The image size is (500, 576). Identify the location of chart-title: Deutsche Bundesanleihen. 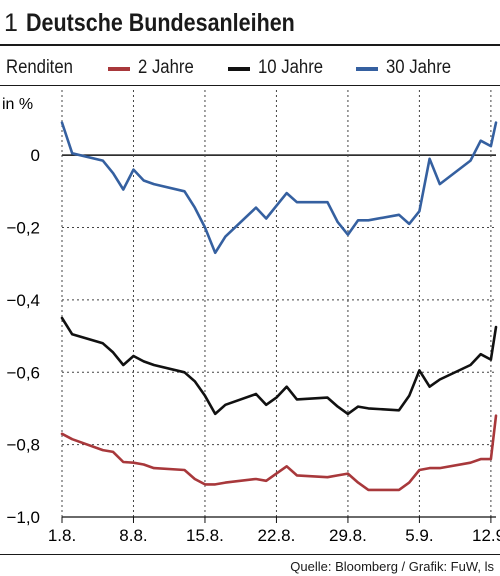
(160, 23).